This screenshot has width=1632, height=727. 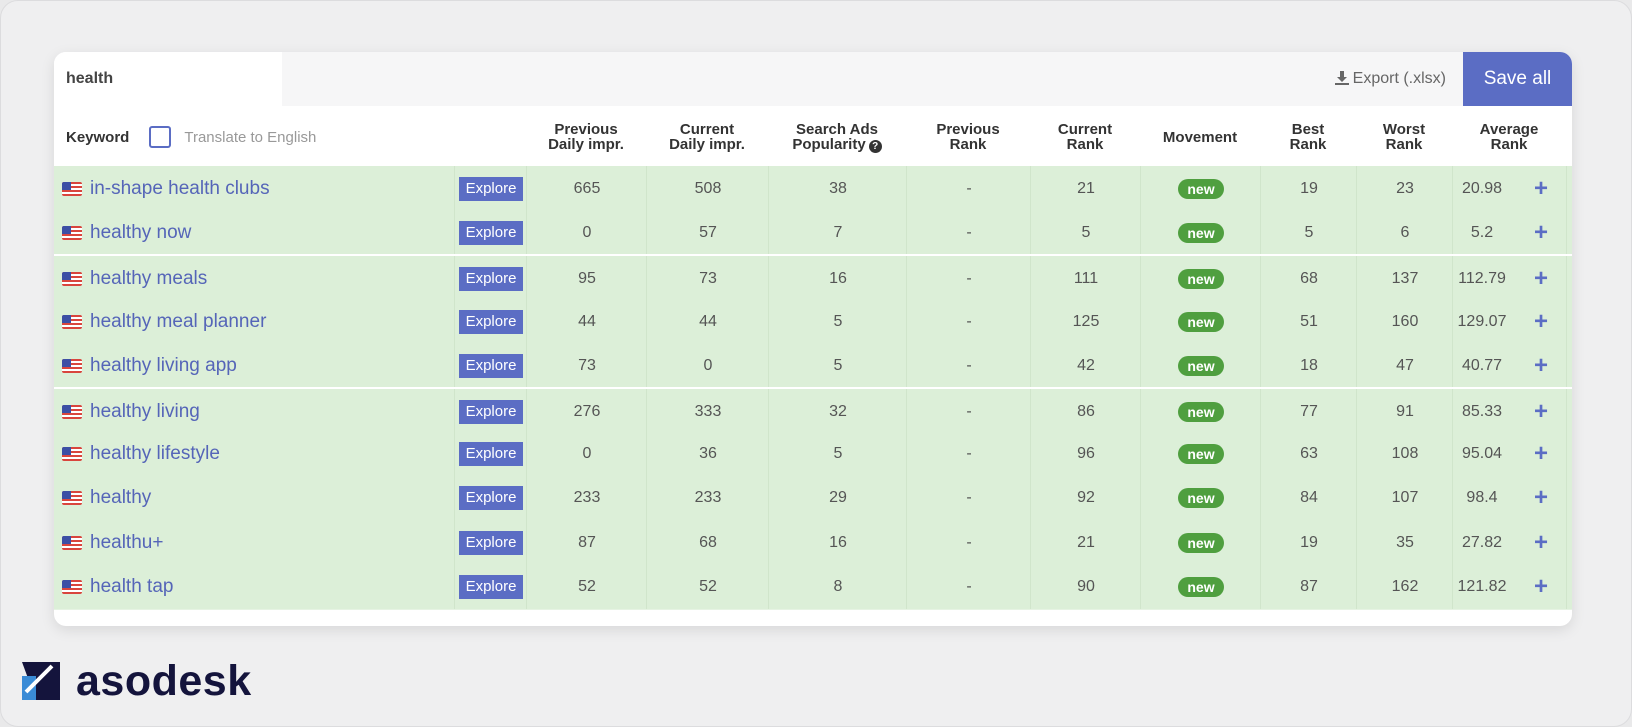 I want to click on avg-value: 27.82, so click(x=1482, y=542).